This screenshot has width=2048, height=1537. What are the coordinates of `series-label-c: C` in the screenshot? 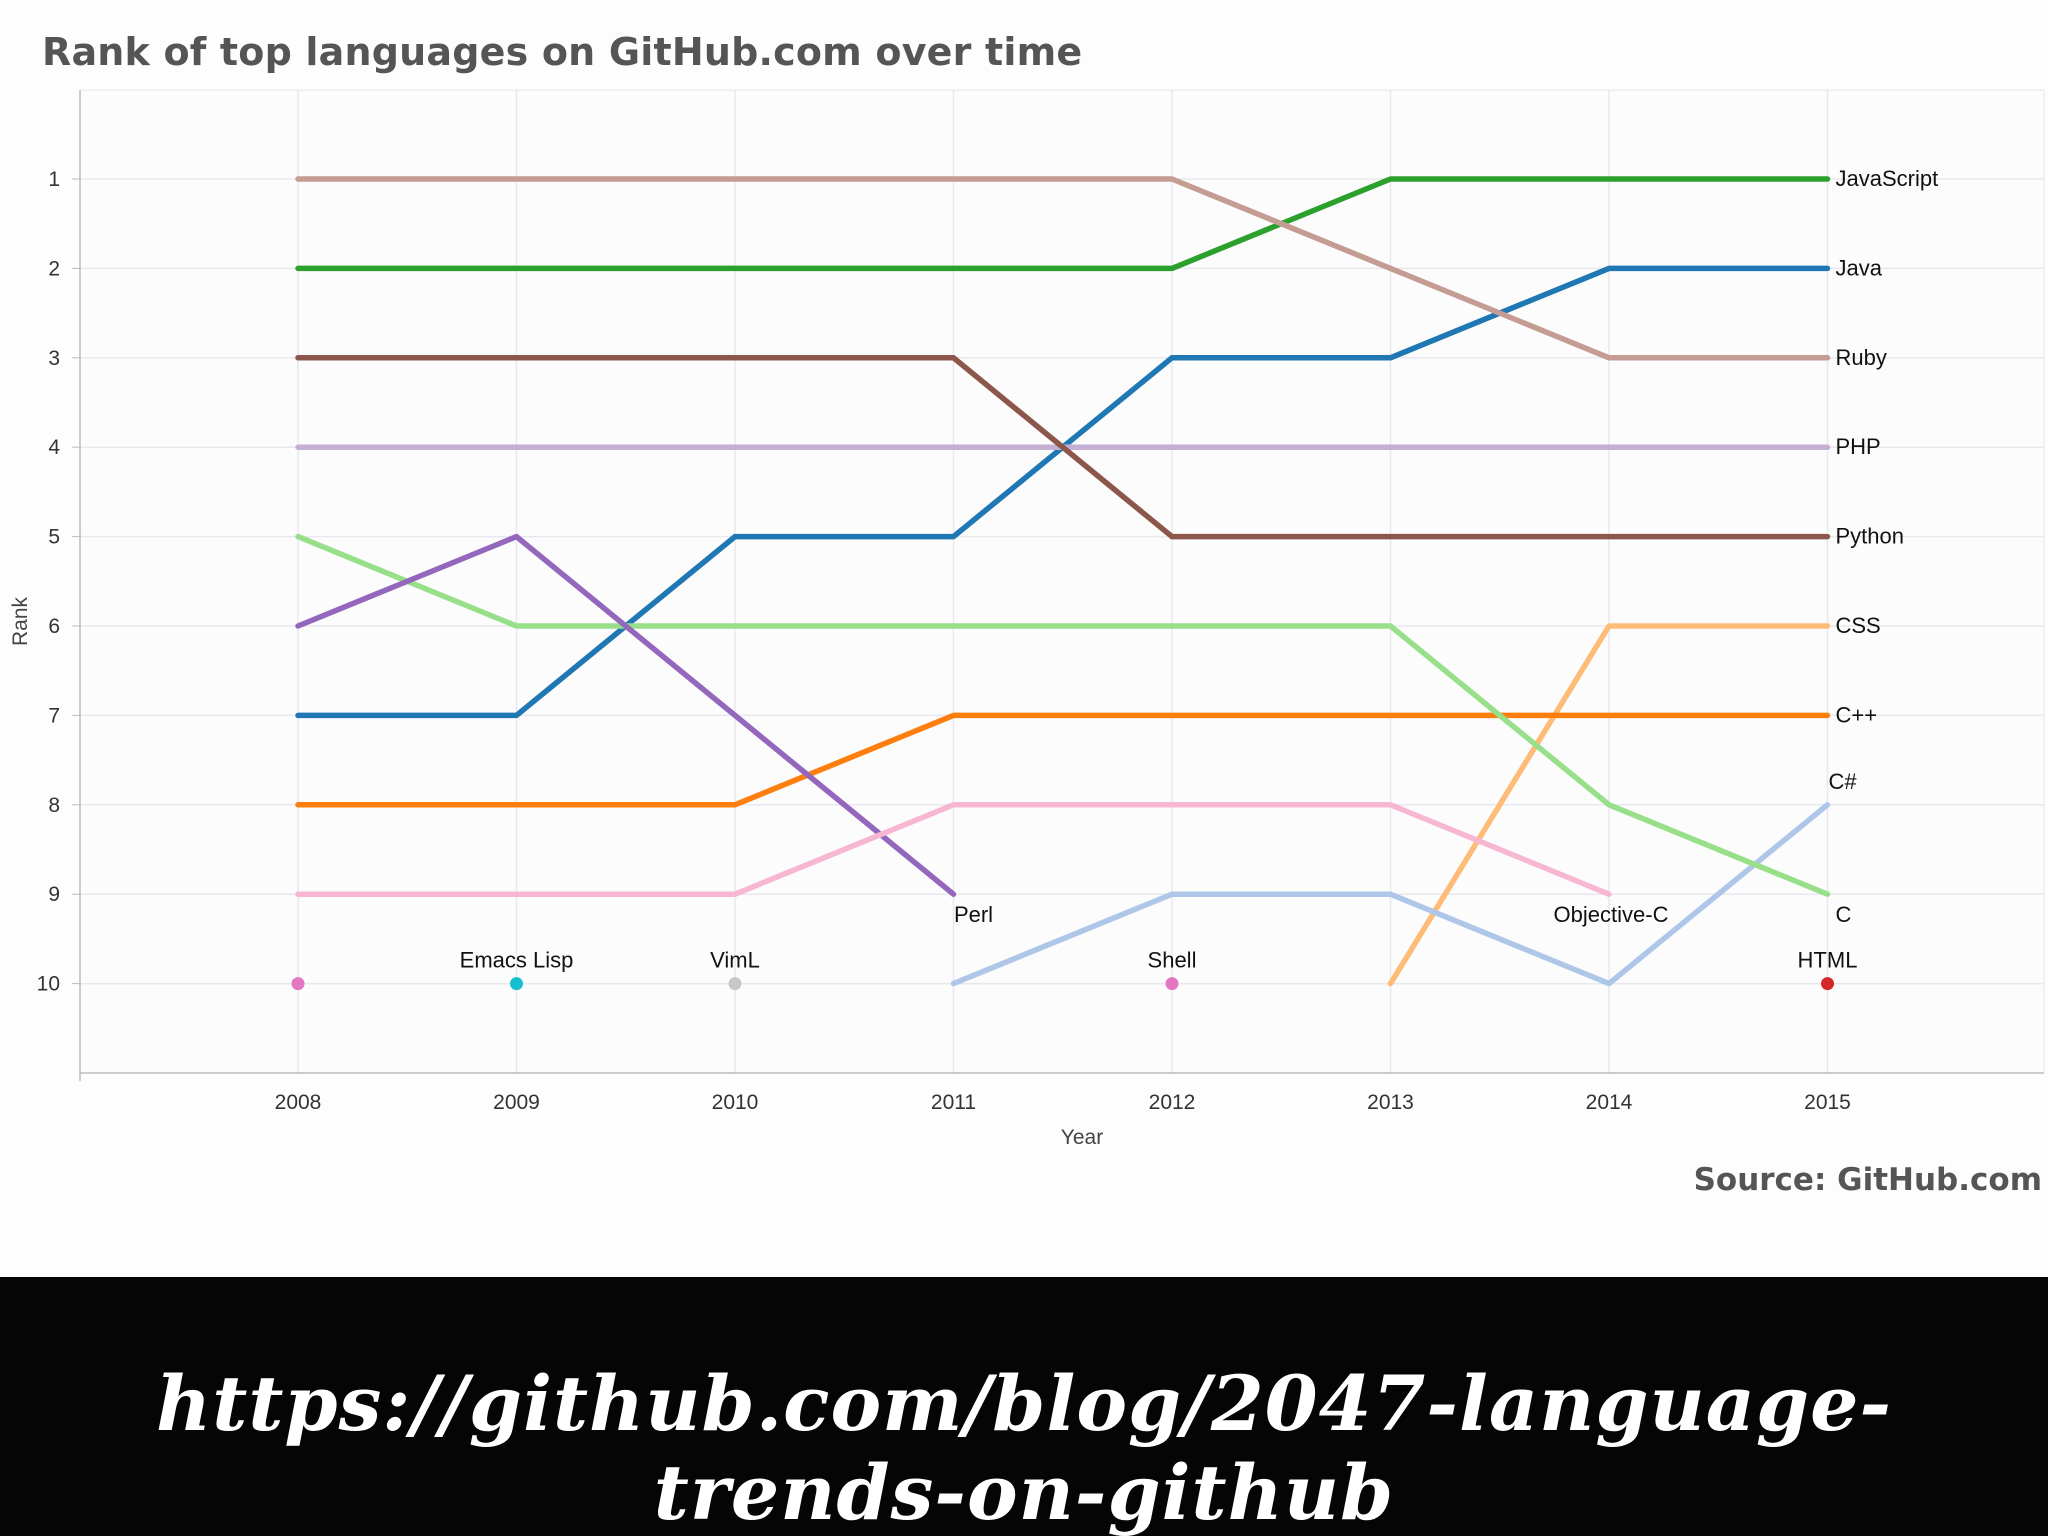 It's located at (1844, 914).